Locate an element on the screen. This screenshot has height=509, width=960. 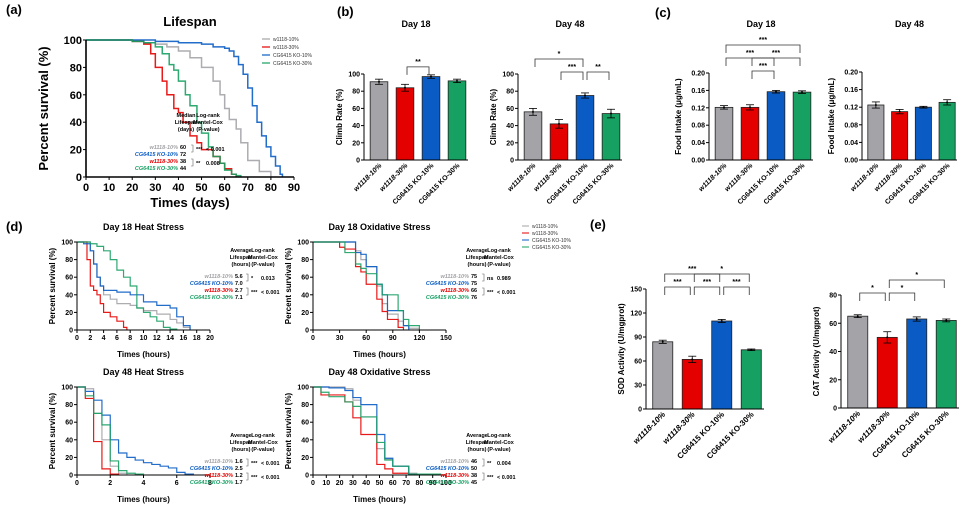
table-header: (P-value) is located at coordinates (262, 450).